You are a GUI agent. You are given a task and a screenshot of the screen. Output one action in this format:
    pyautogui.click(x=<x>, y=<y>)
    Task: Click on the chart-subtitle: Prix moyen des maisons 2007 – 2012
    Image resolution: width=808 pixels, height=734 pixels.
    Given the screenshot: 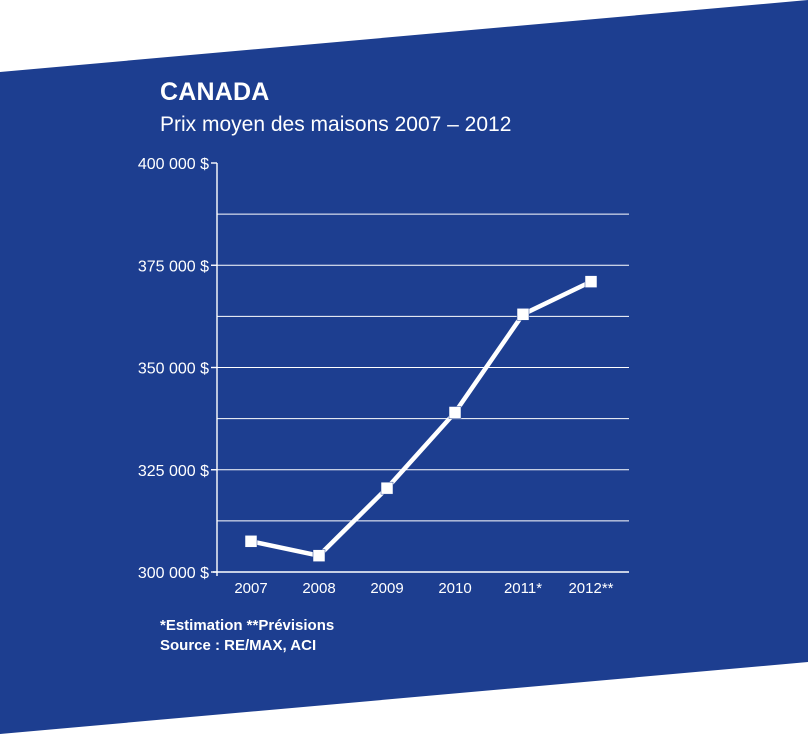 What is the action you would take?
    pyautogui.click(x=336, y=124)
    